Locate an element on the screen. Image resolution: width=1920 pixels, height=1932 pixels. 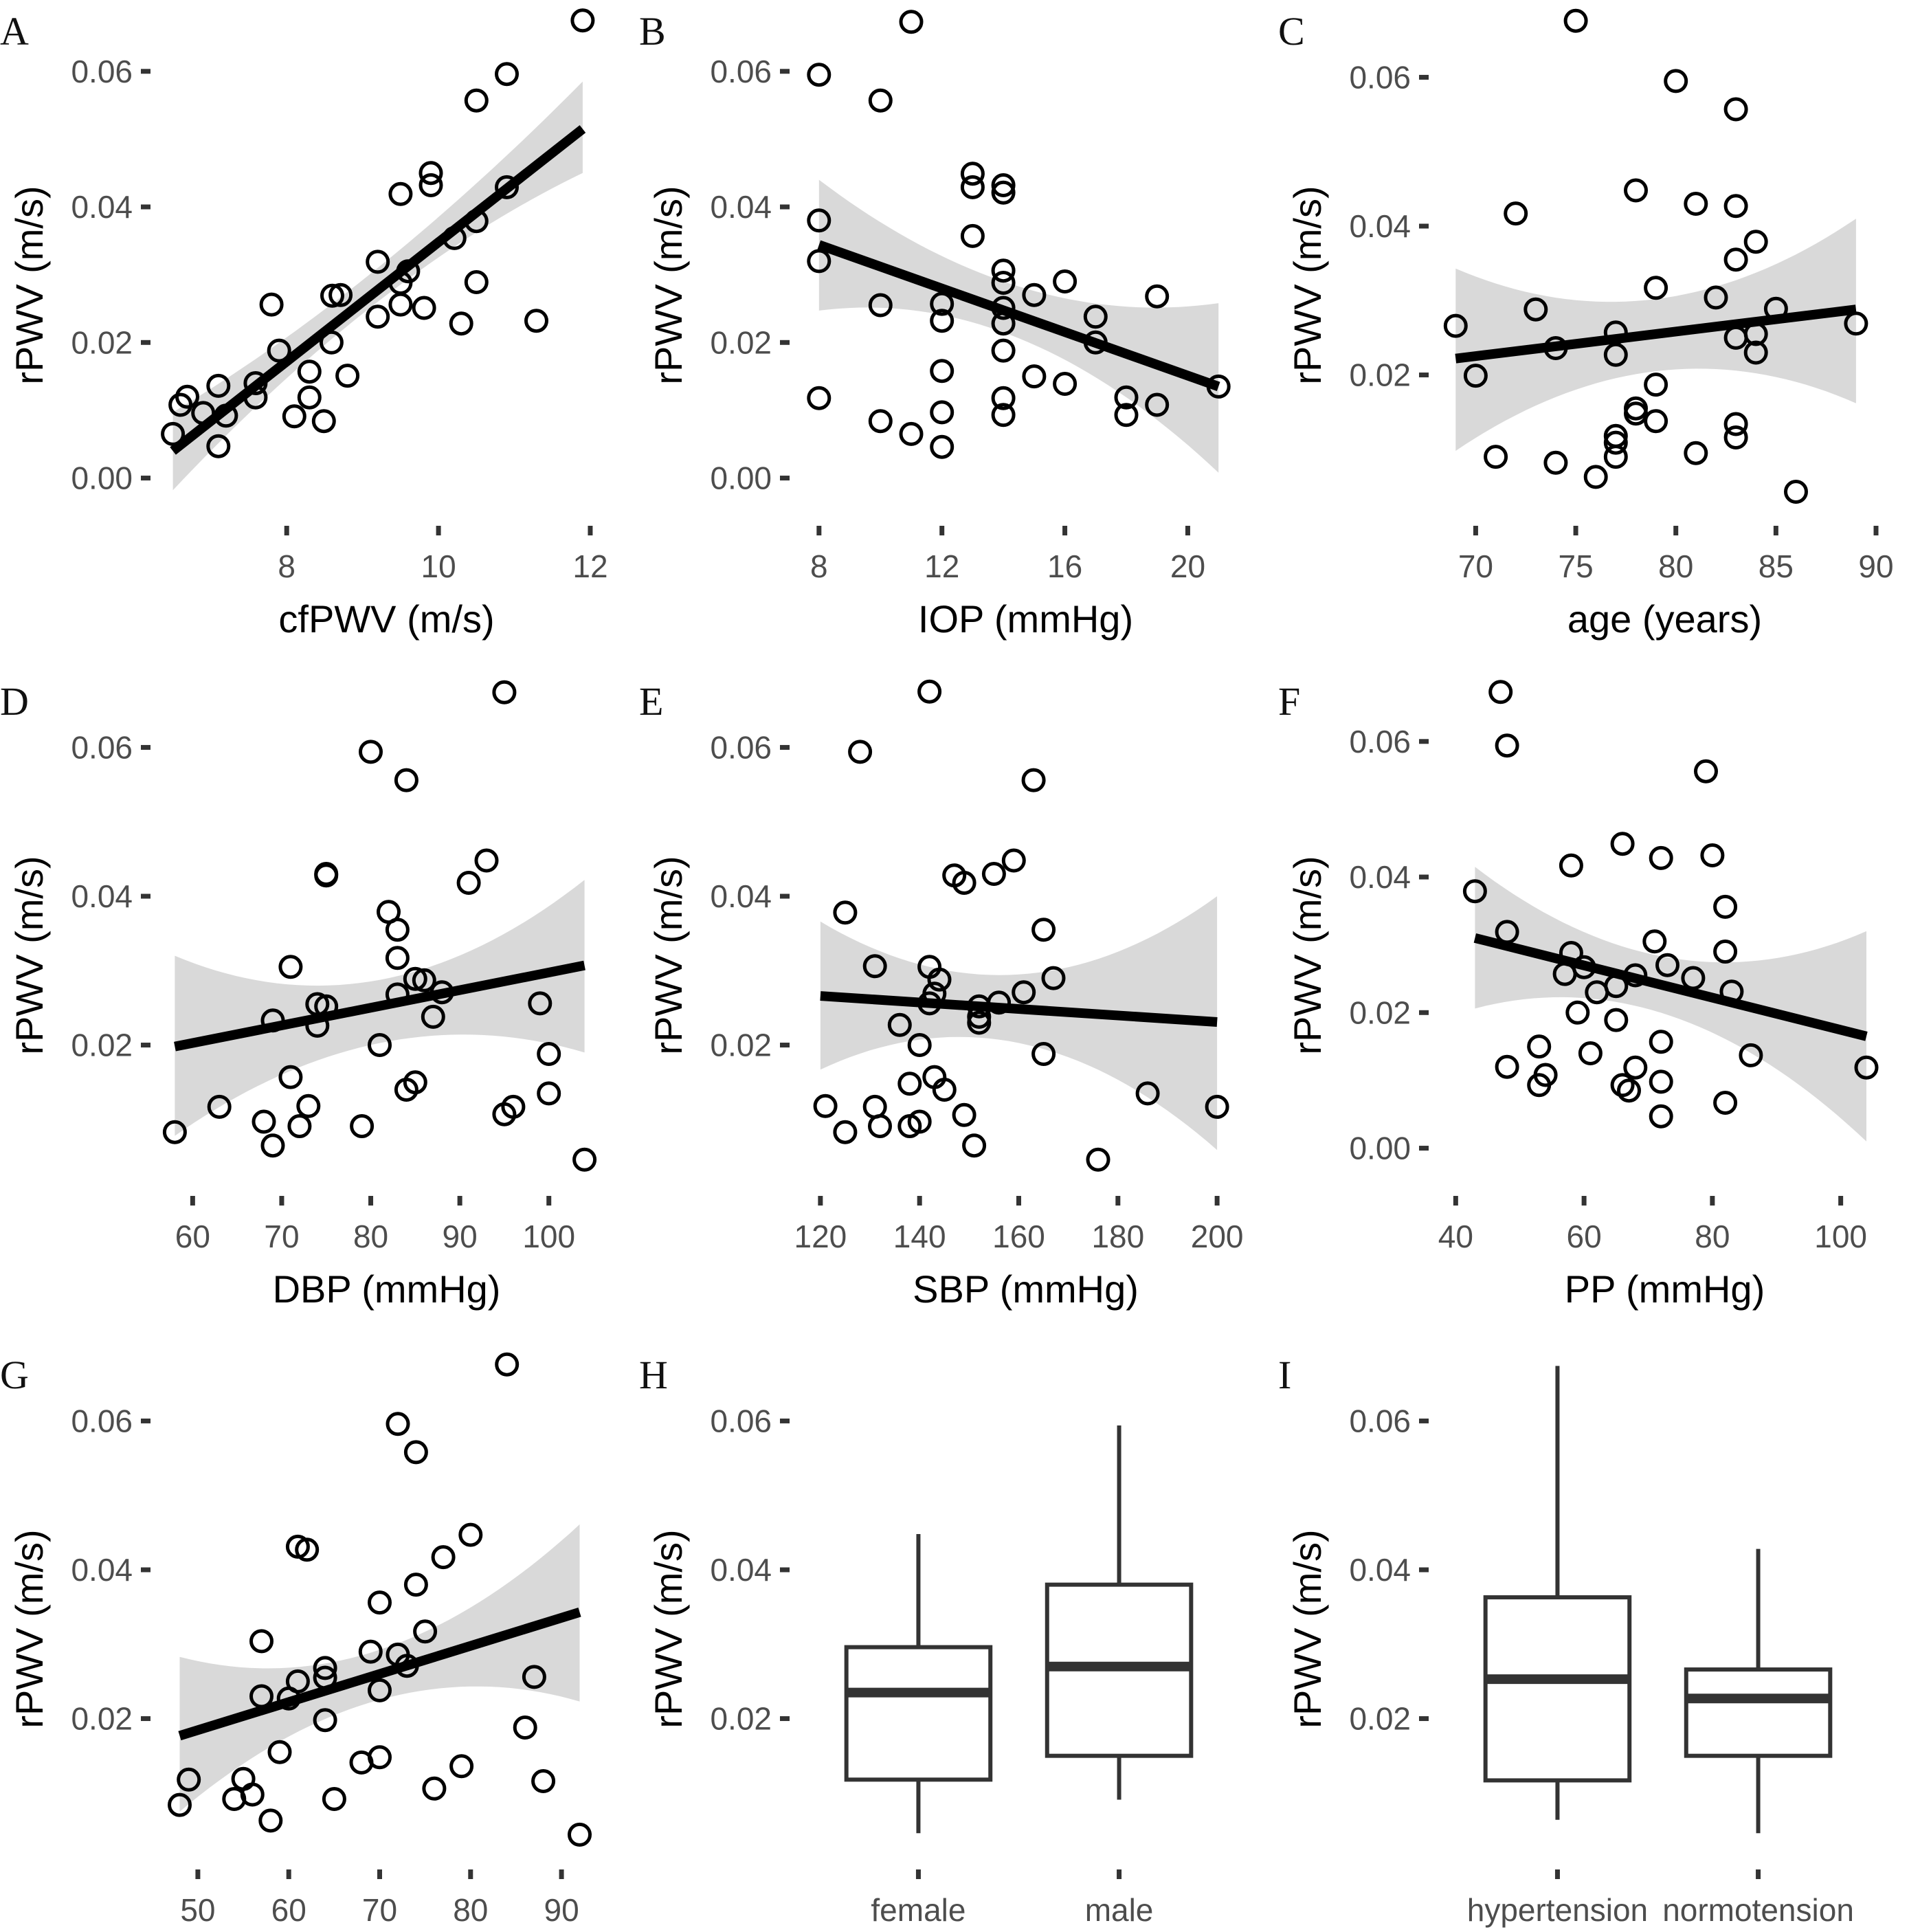
x-tick-label: 180 is located at coordinates (1118, 1236).